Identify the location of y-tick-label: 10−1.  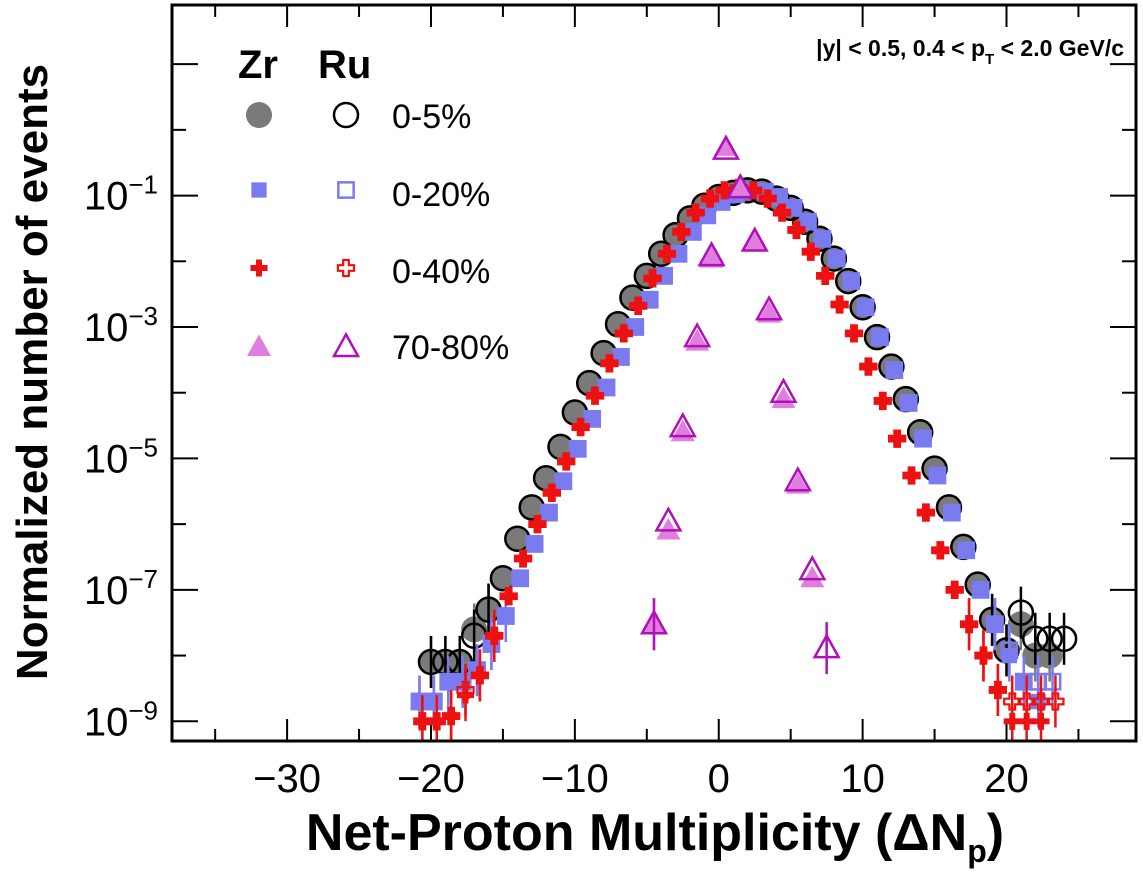
(121, 194).